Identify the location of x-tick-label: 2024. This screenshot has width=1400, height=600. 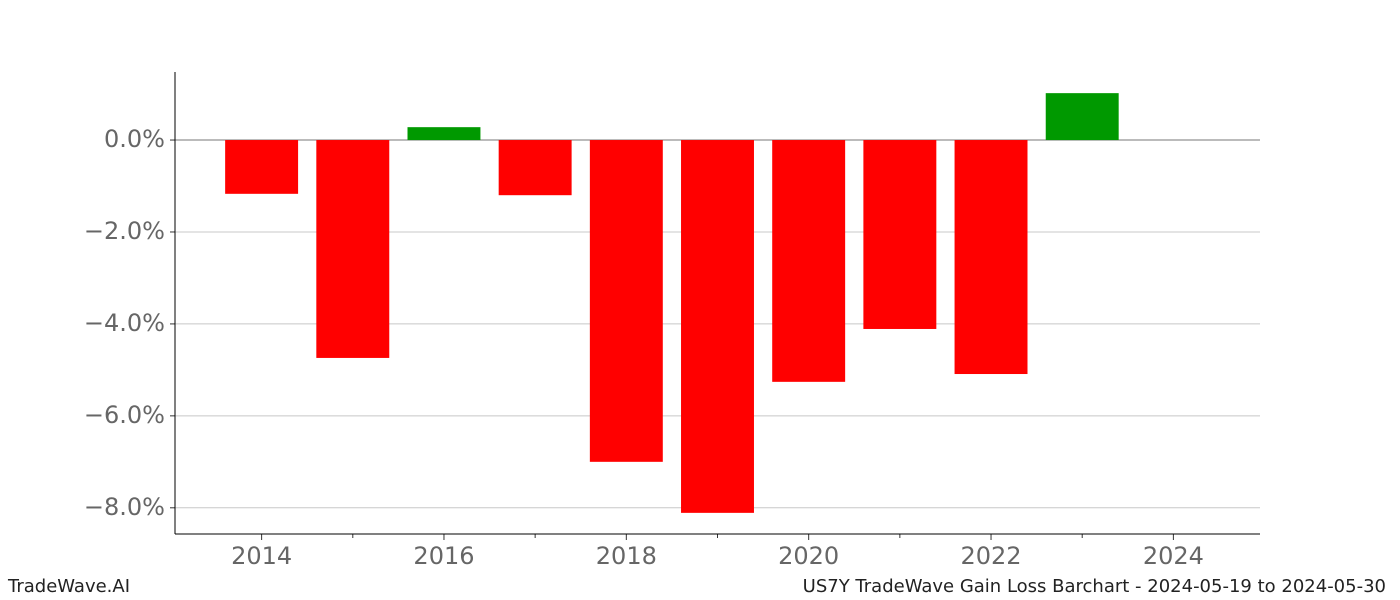
(1173, 556).